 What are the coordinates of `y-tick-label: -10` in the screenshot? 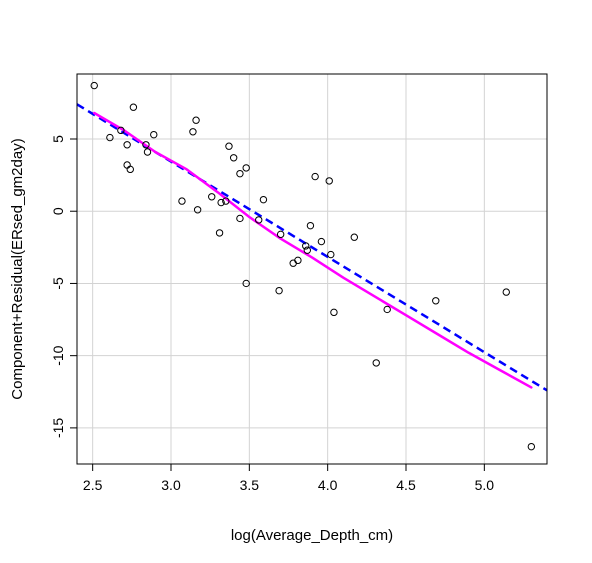 It's located at (58, 355).